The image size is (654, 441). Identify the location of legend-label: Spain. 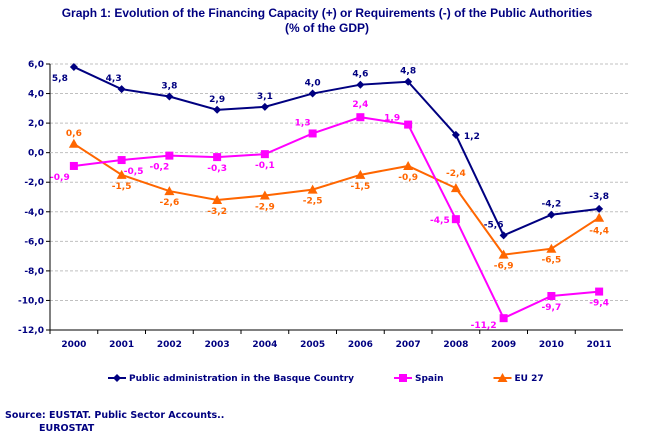
(429, 379).